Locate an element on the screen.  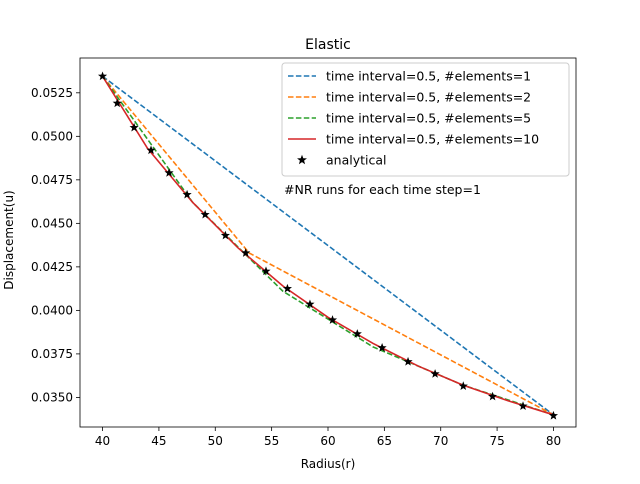
x-tick-label: 65 is located at coordinates (384, 441).